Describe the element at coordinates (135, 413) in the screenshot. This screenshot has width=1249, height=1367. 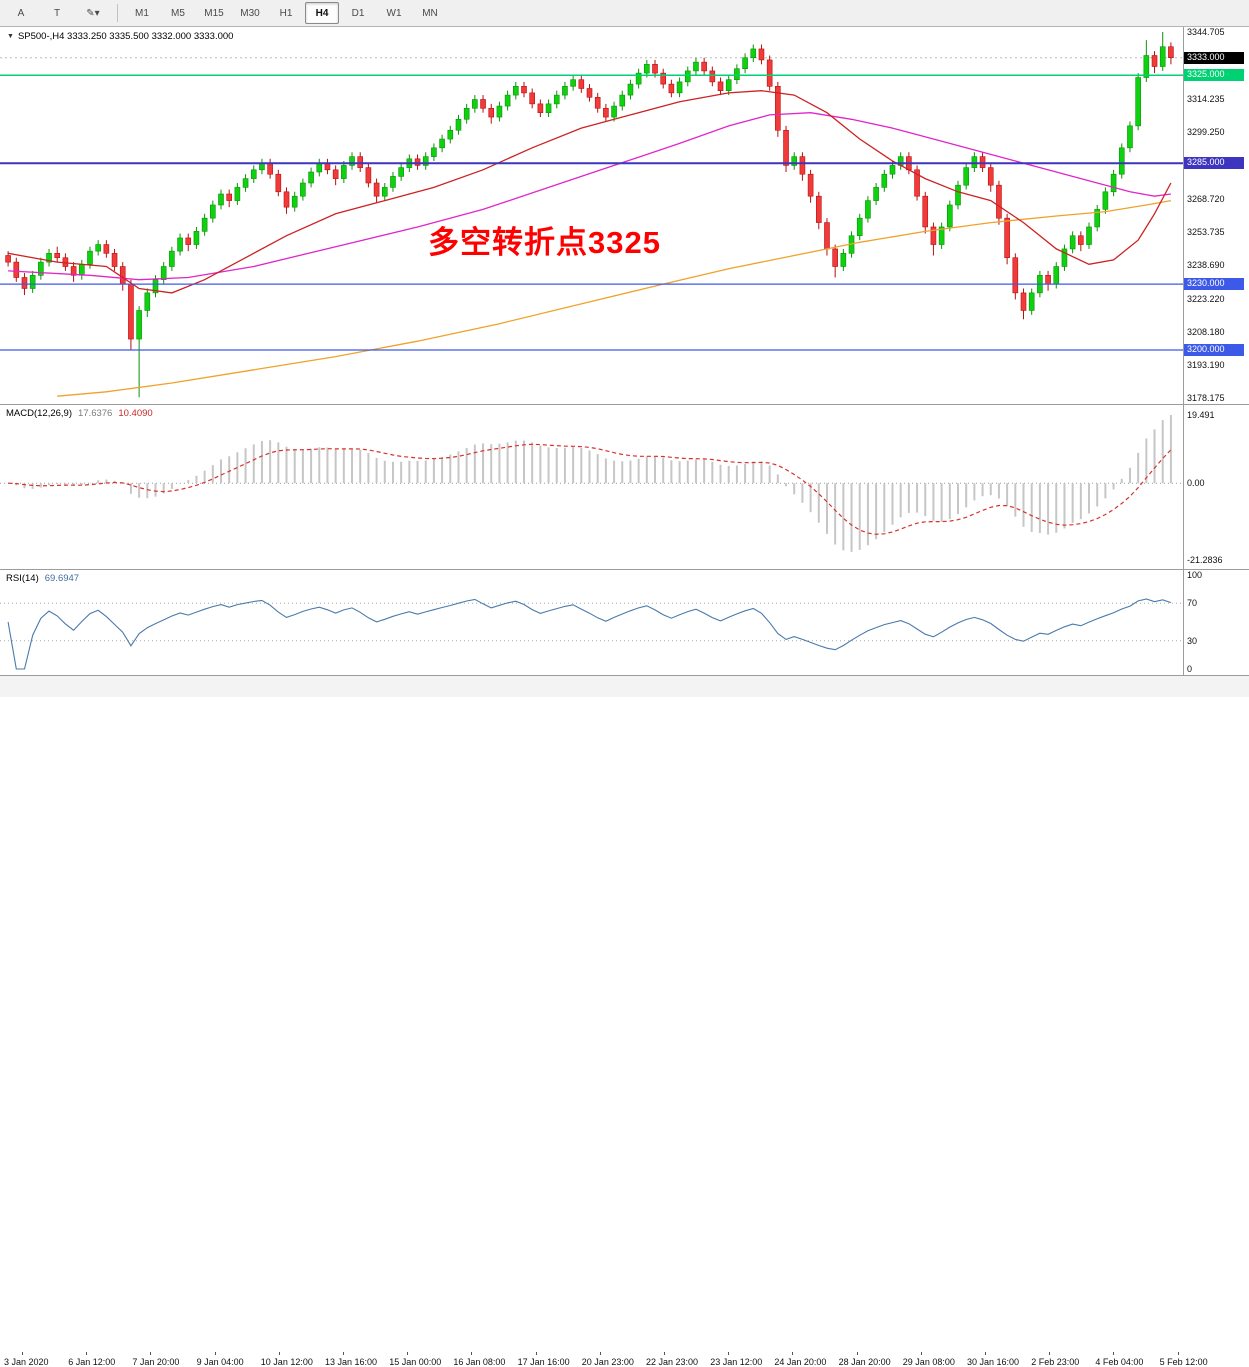
I see `macd-signal-value: 10.4090` at that location.